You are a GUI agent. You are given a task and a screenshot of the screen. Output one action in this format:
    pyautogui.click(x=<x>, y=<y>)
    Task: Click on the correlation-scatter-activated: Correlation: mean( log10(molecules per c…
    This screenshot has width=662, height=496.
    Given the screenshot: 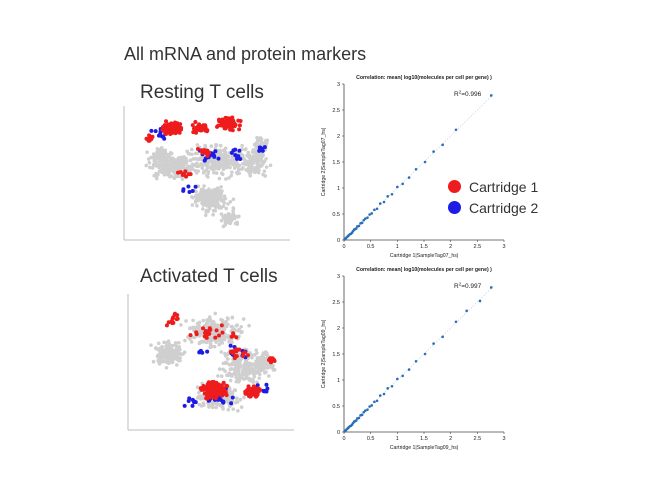 What is the action you would take?
    pyautogui.click(x=413, y=359)
    